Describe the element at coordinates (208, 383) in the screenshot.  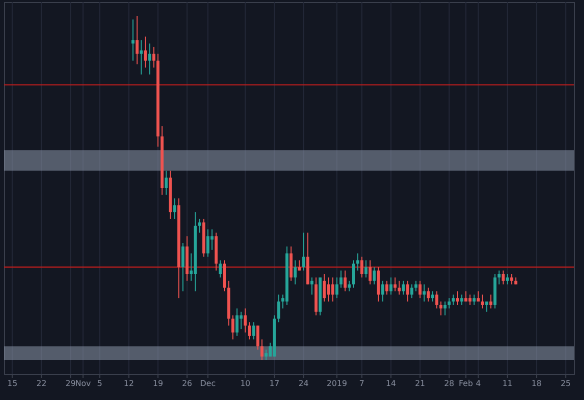
I see `x-tick-label: Dec` at that location.